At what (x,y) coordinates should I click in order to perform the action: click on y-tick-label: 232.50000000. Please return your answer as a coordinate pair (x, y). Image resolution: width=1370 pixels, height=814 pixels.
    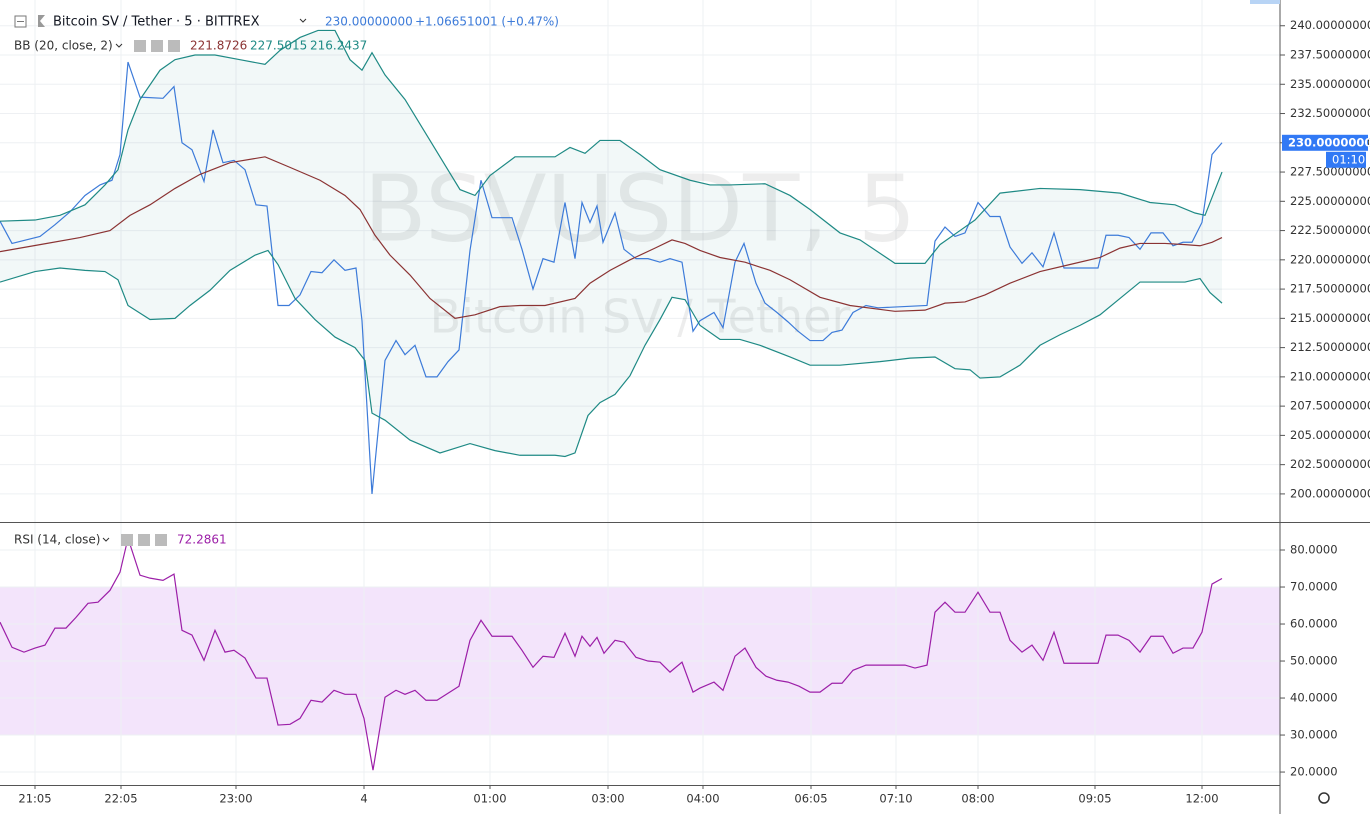
    Looking at the image, I should click on (1330, 113).